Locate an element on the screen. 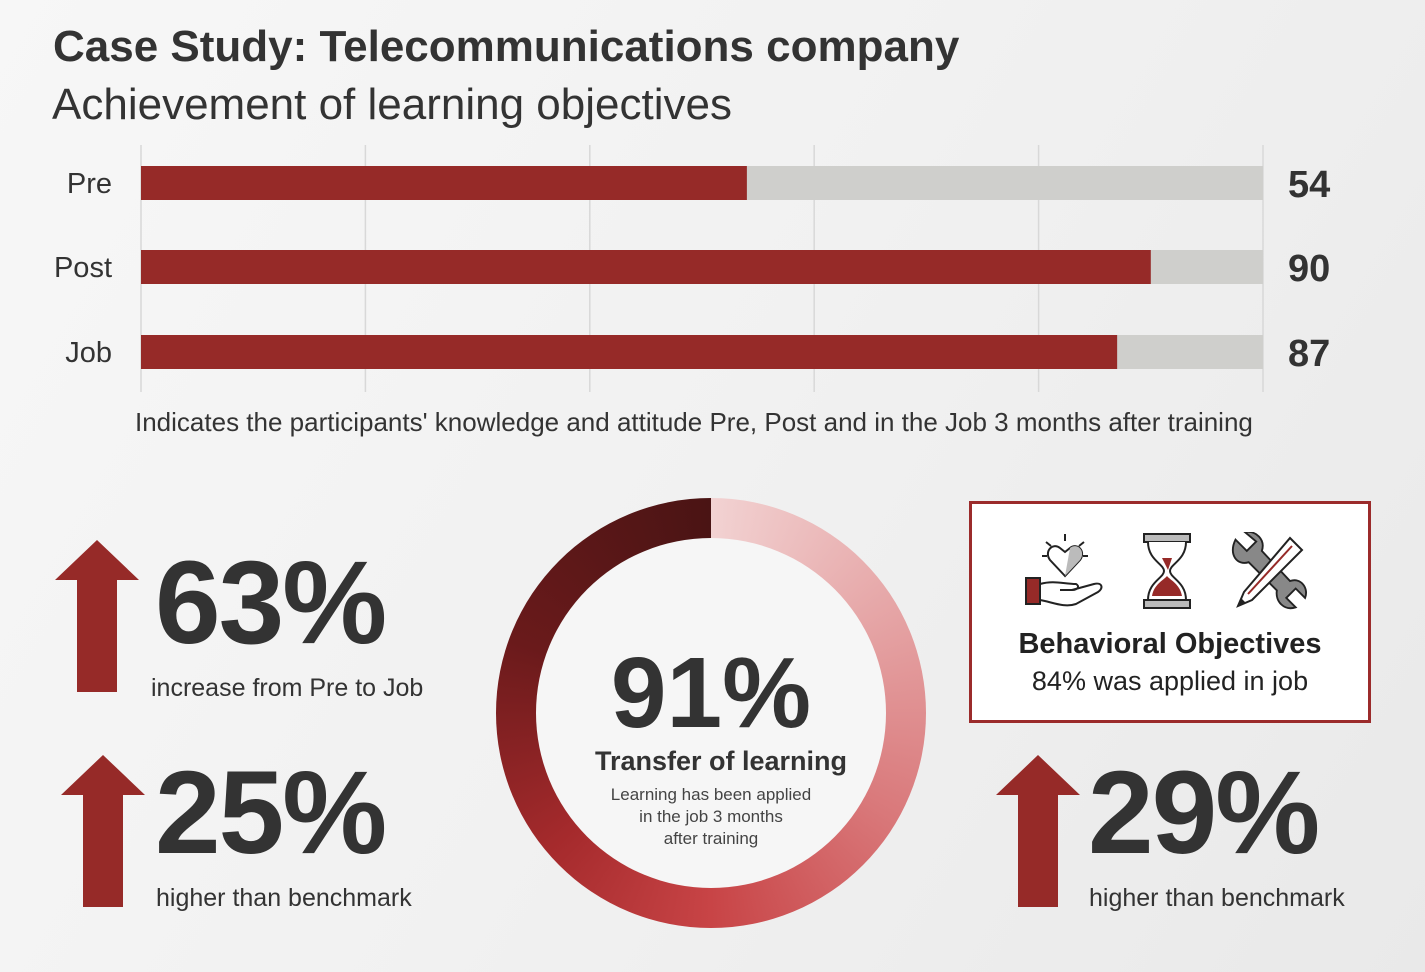 The image size is (1425, 972). stat-value-benchmark: 25% is located at coordinates (271, 813).